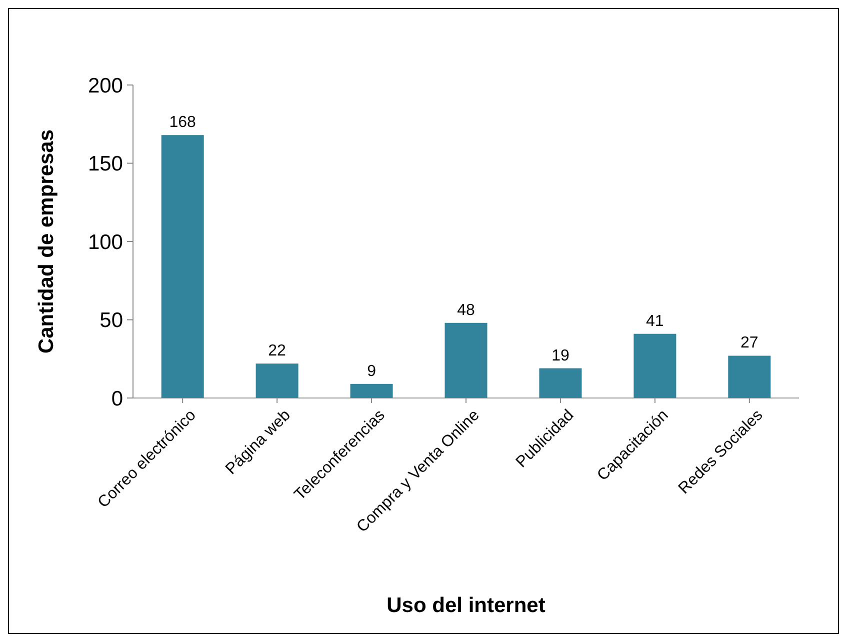  What do you see at coordinates (655, 321) in the screenshot?
I see `data-label: 41` at bounding box center [655, 321].